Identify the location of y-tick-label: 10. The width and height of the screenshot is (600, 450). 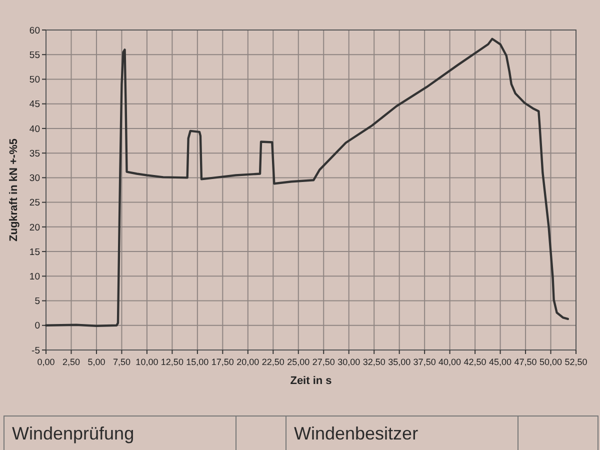
(34, 276).